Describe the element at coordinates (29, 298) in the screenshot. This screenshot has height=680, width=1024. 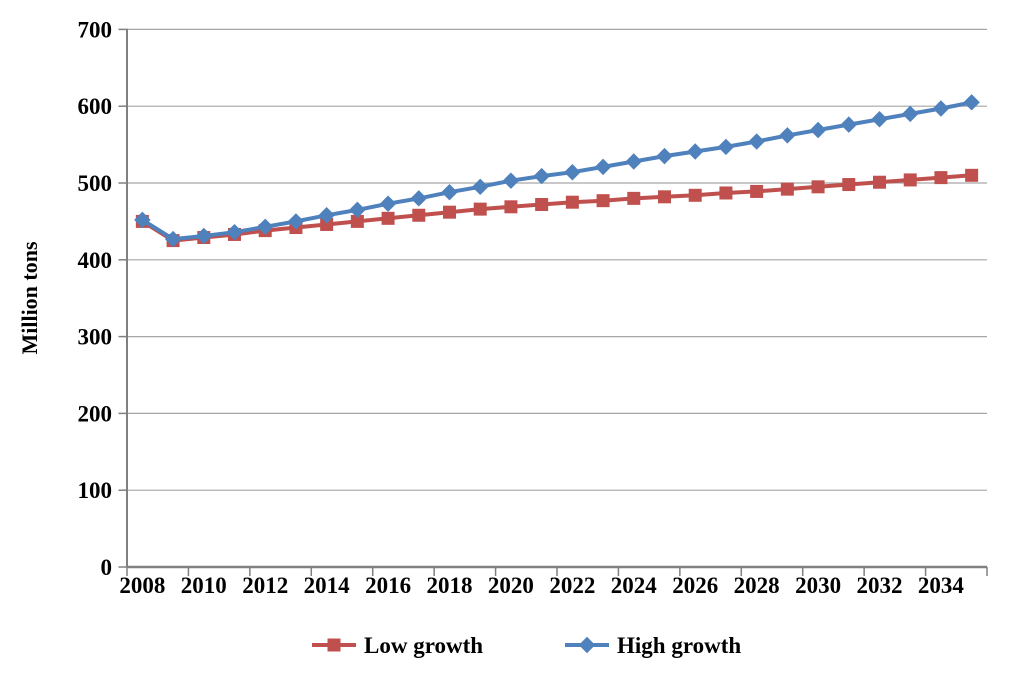
I see `y-axis-title: Million tons` at that location.